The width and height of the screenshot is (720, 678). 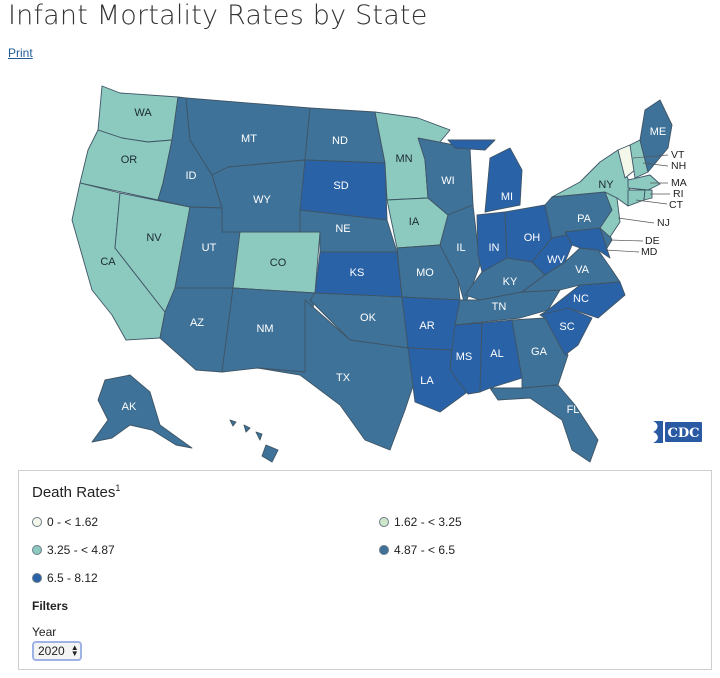 I want to click on label-UT: UT, so click(x=209, y=248).